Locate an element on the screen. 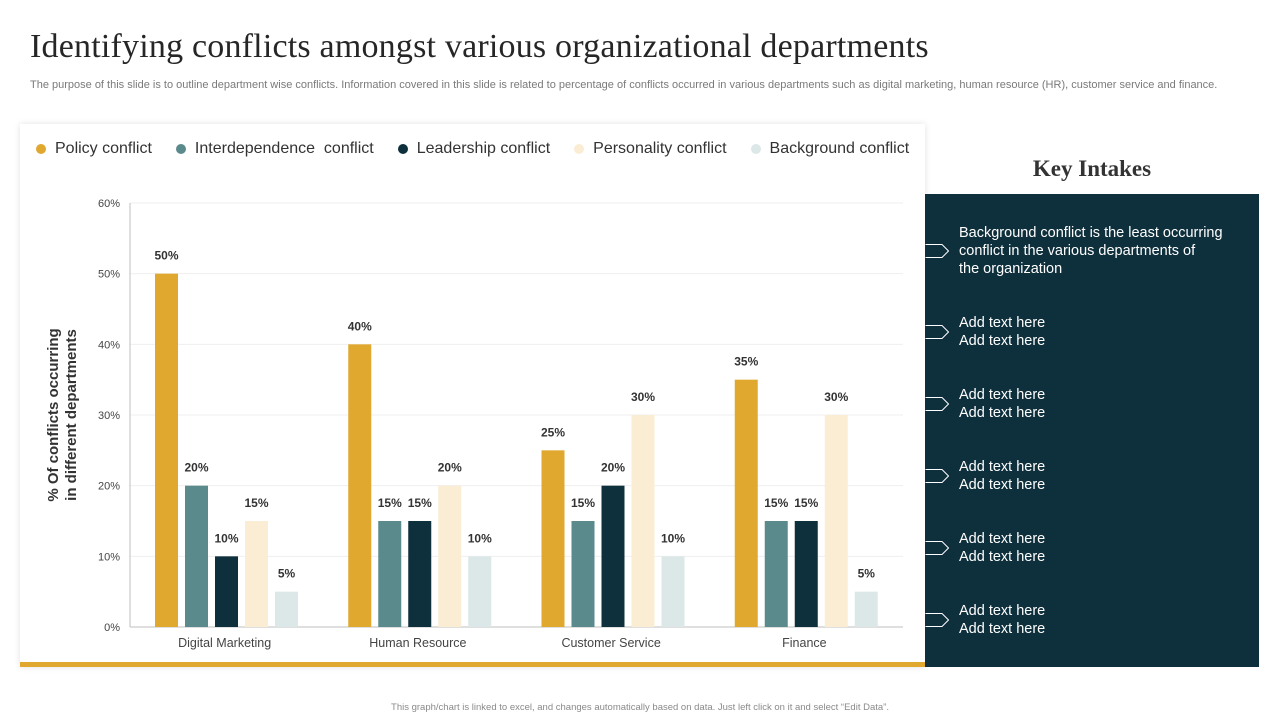  legend-label-interdependence: Interdependence conflict is located at coordinates (284, 148).